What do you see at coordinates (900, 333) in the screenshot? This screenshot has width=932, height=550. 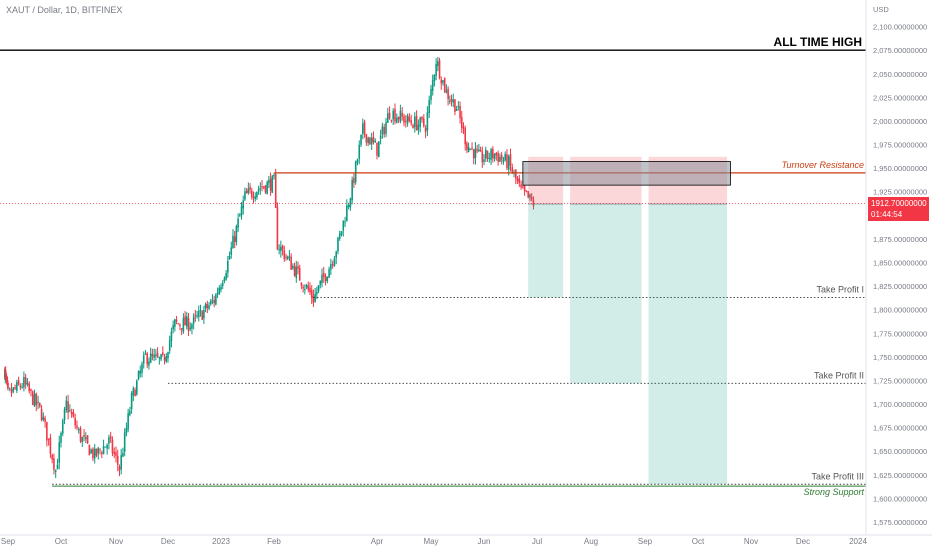 I see `price-tick-label: 1,775.00000000` at bounding box center [900, 333].